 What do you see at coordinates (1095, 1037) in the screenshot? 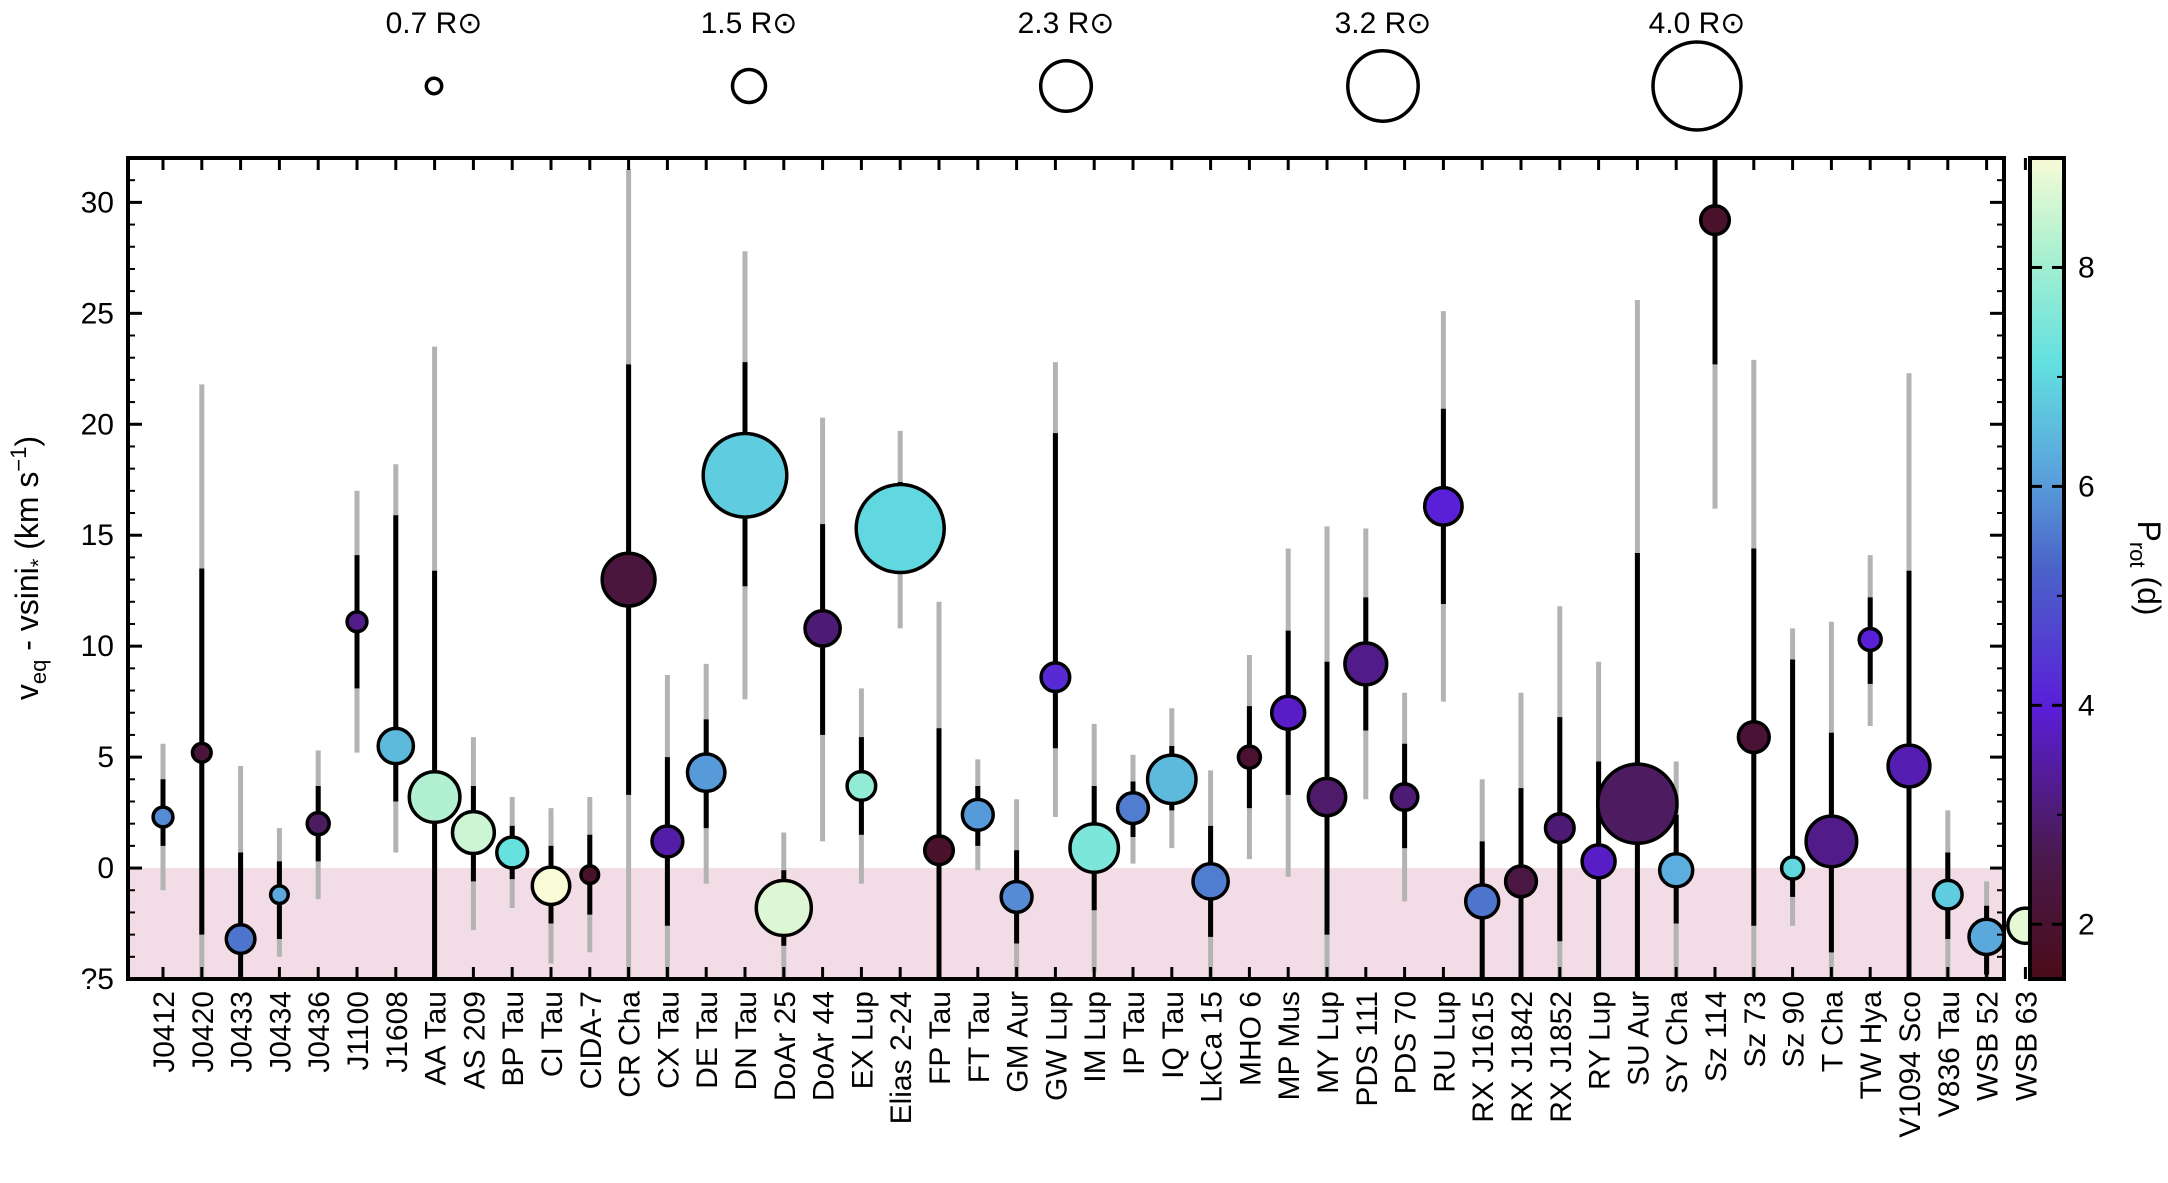
I see `x-tick-label: IM Lup` at bounding box center [1095, 1037].